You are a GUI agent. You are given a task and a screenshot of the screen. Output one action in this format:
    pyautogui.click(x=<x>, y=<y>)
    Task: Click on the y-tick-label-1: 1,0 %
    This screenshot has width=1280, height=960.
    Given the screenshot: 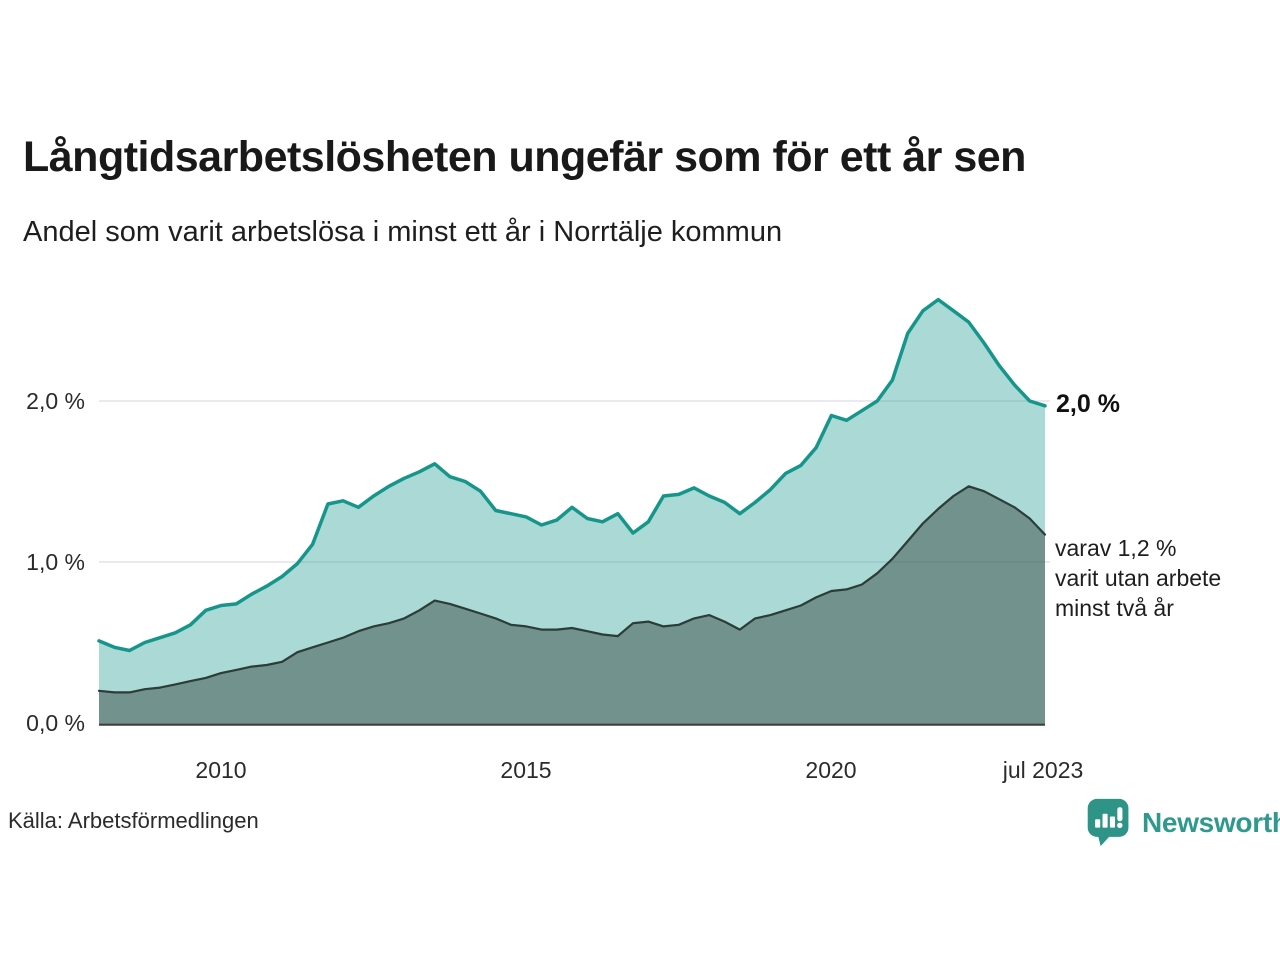 What is the action you would take?
    pyautogui.click(x=55, y=562)
    